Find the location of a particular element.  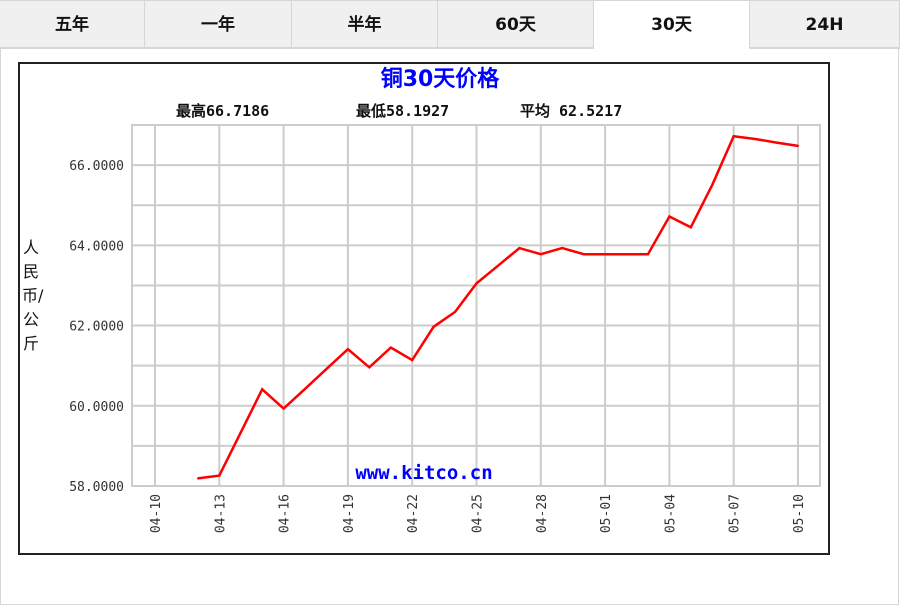

tab-five-years: 五年 is located at coordinates (72, 24).